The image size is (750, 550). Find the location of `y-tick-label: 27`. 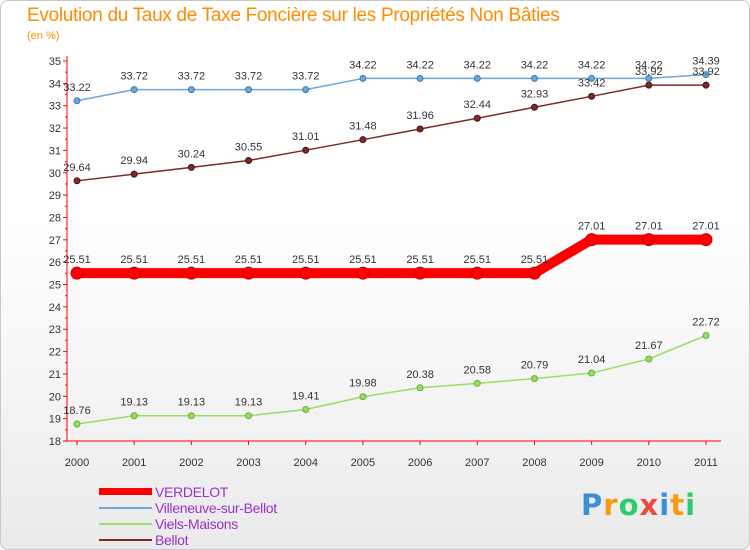

y-tick-label: 27 is located at coordinates (55, 241).